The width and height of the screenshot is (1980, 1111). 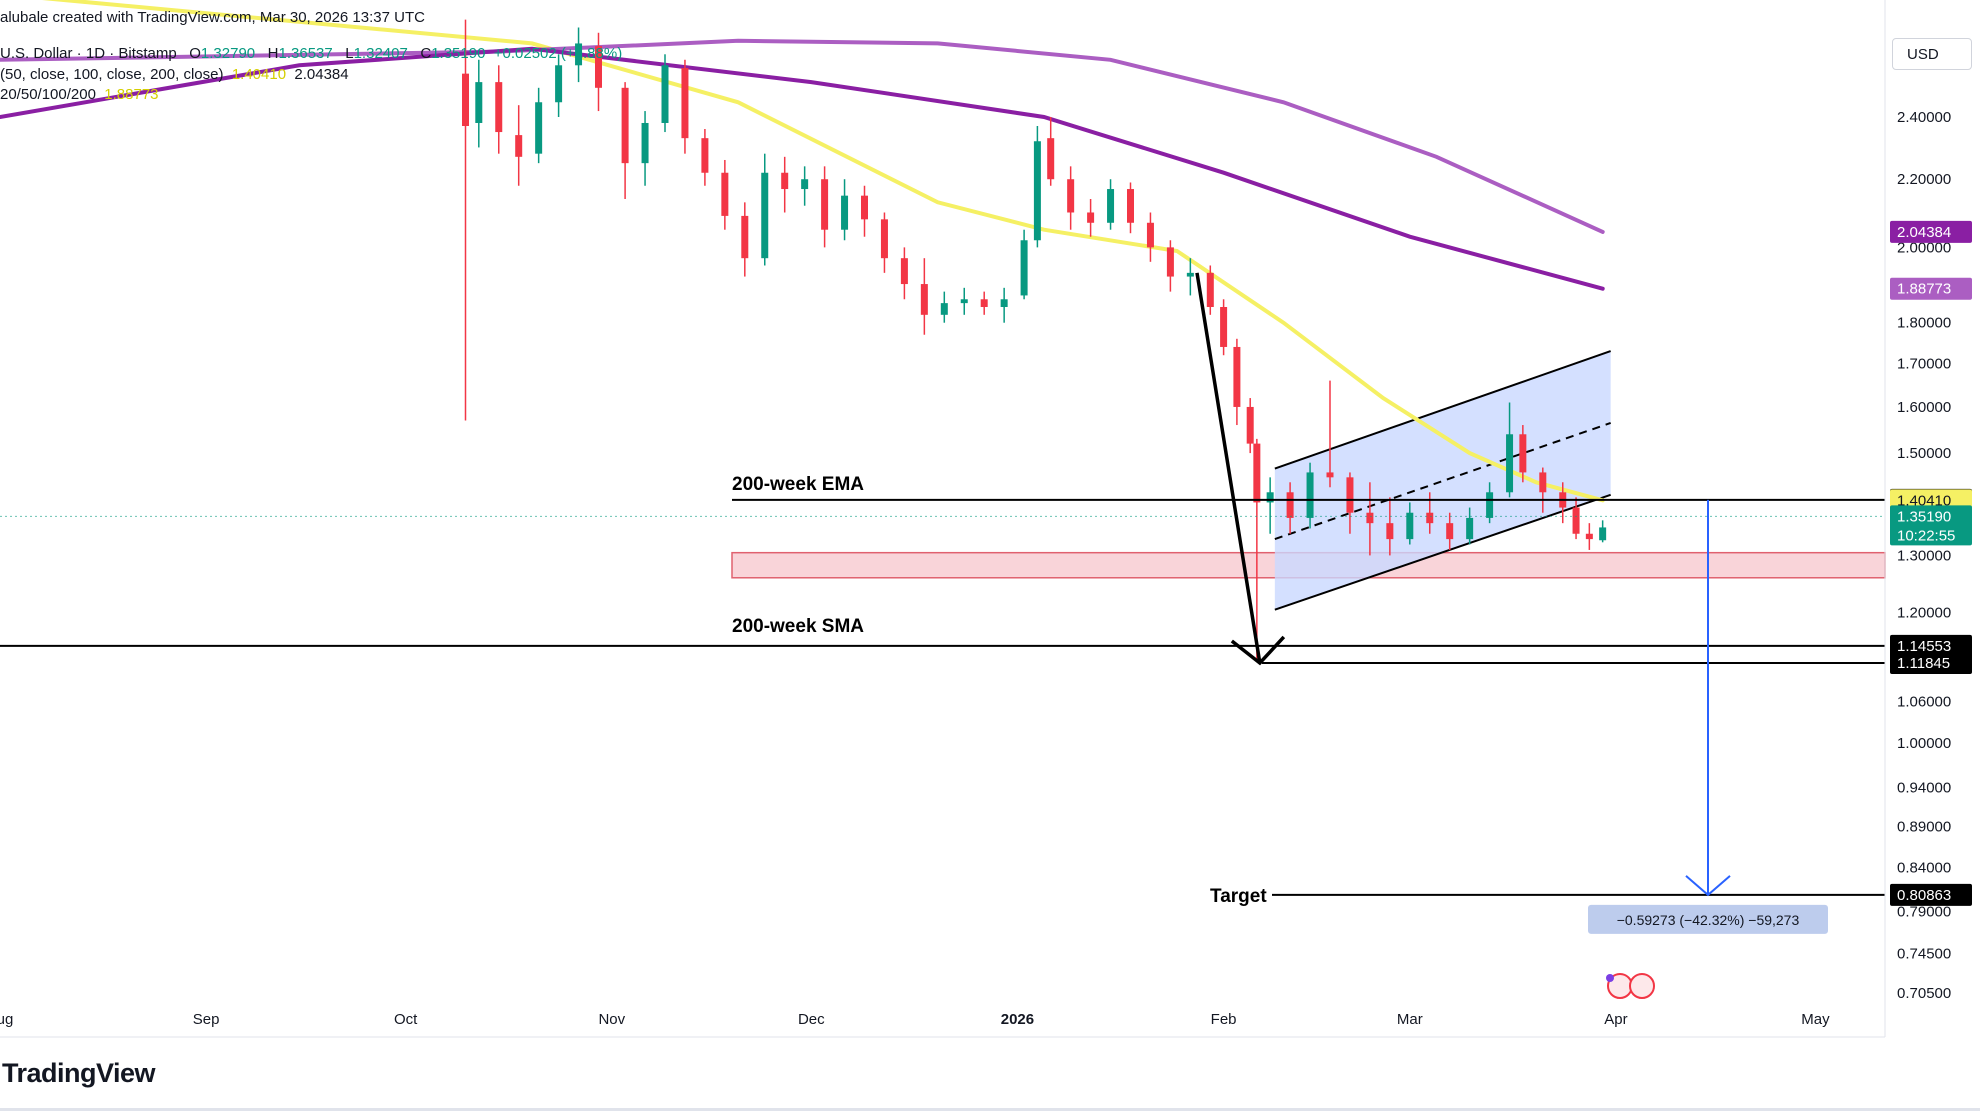 What do you see at coordinates (1924, 701) in the screenshot?
I see `y-tick-label: 1.06000` at bounding box center [1924, 701].